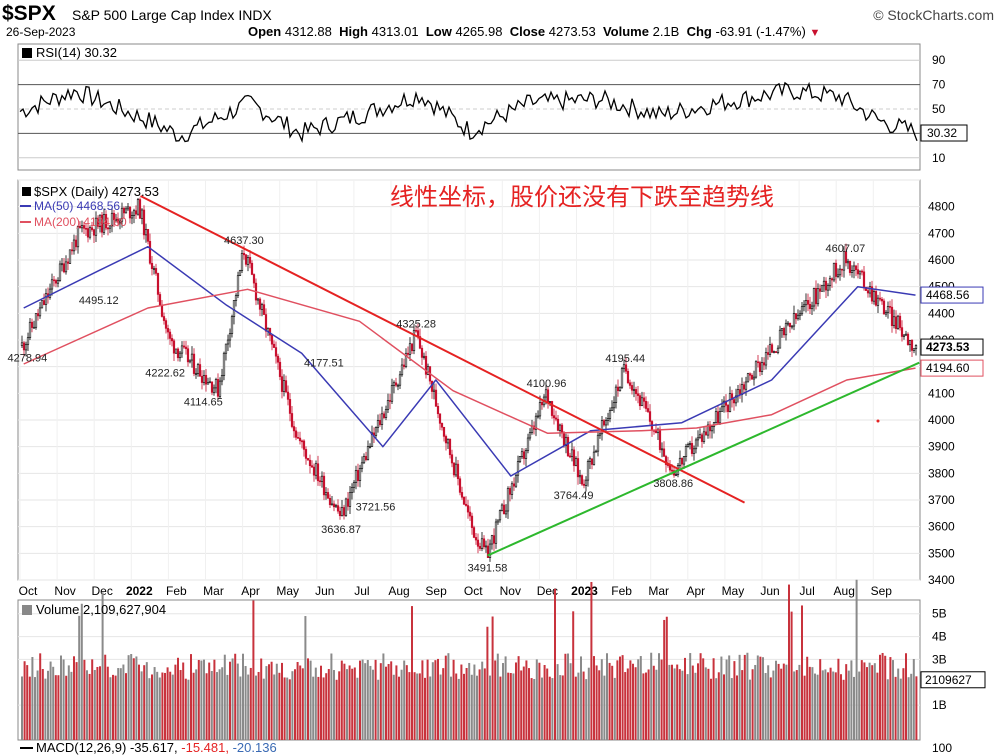 Image resolution: width=1000 pixels, height=756 pixels. Describe the element at coordinates (939, 85) in the screenshot. I see `rsi-tick-label: 70` at that location.